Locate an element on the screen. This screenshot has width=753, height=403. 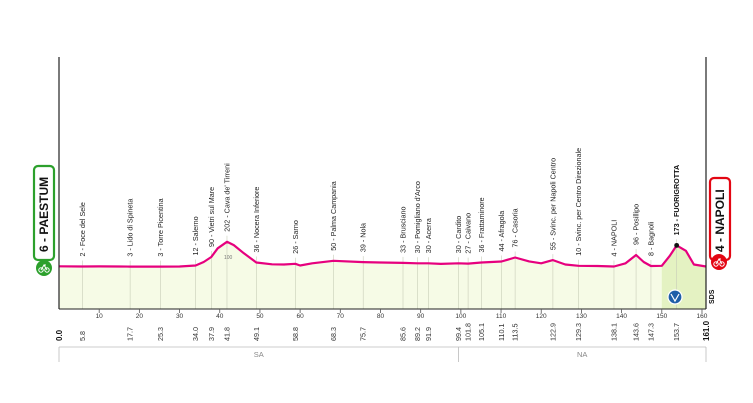
waypoint-km: 138.1 is located at coordinates (613, 332).